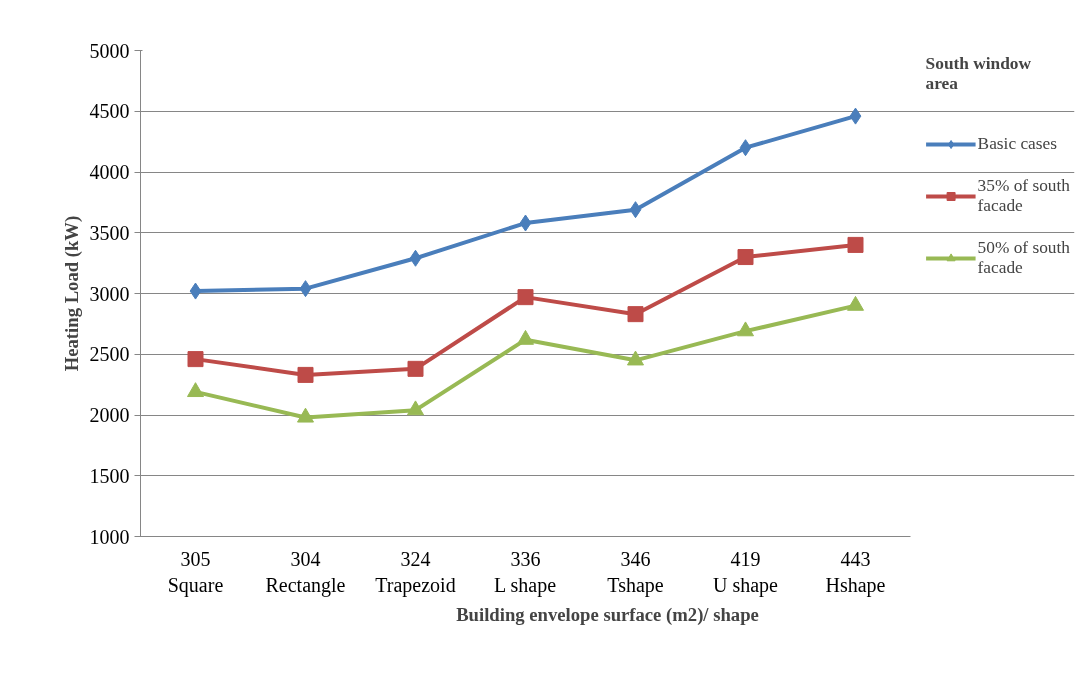  I want to click on y-tick-label: 2000, so click(109, 415).